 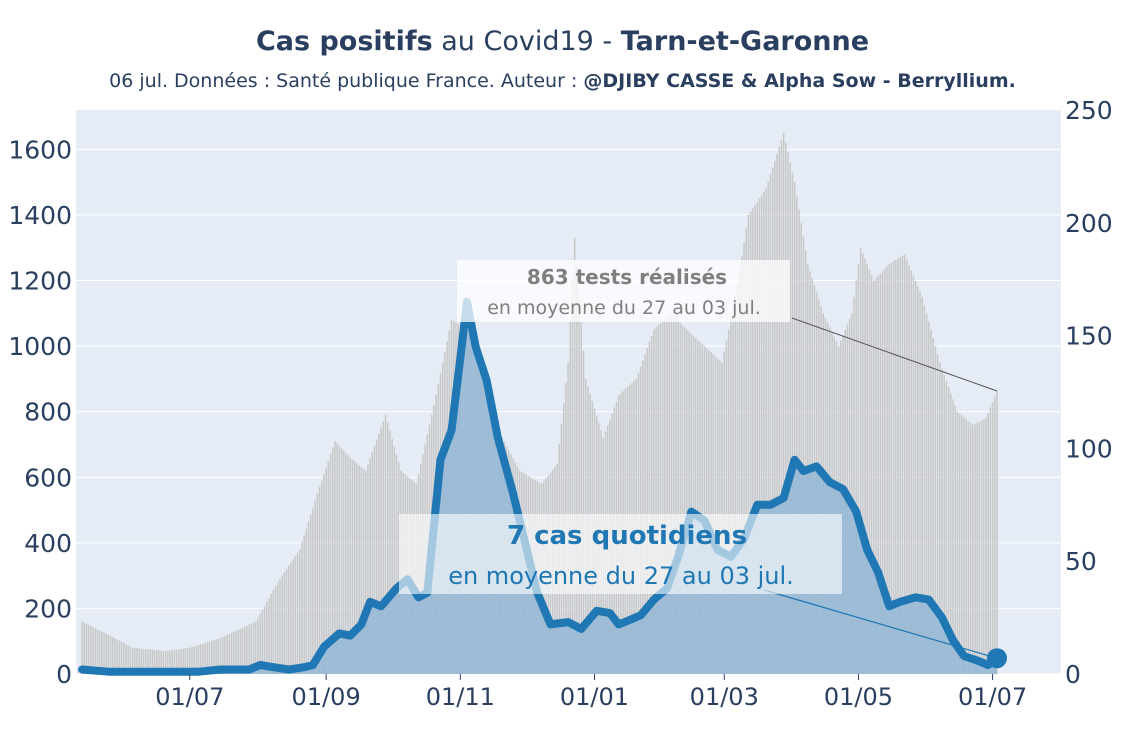 I want to click on cases-annotation-box, so click(x=620, y=554).